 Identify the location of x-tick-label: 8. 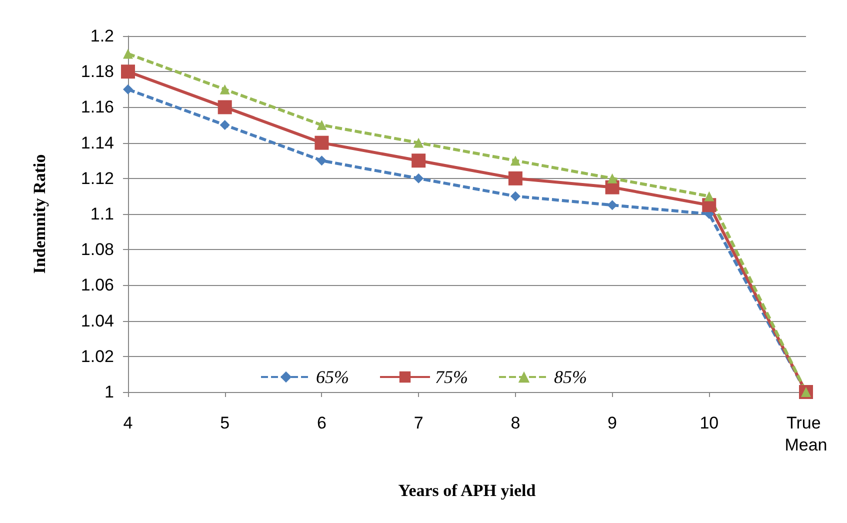
(515, 423).